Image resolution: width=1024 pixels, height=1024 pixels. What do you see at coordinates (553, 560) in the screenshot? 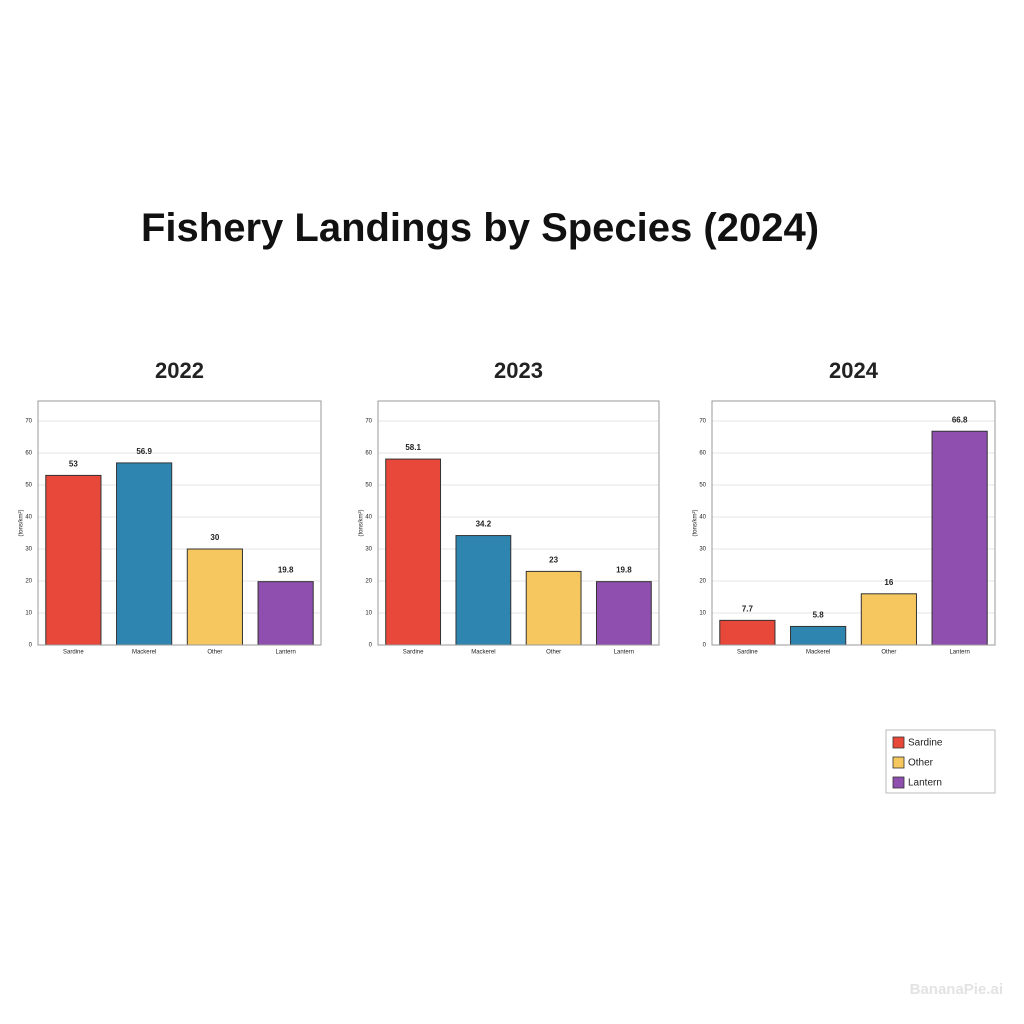
I see `value-label: 23` at bounding box center [553, 560].